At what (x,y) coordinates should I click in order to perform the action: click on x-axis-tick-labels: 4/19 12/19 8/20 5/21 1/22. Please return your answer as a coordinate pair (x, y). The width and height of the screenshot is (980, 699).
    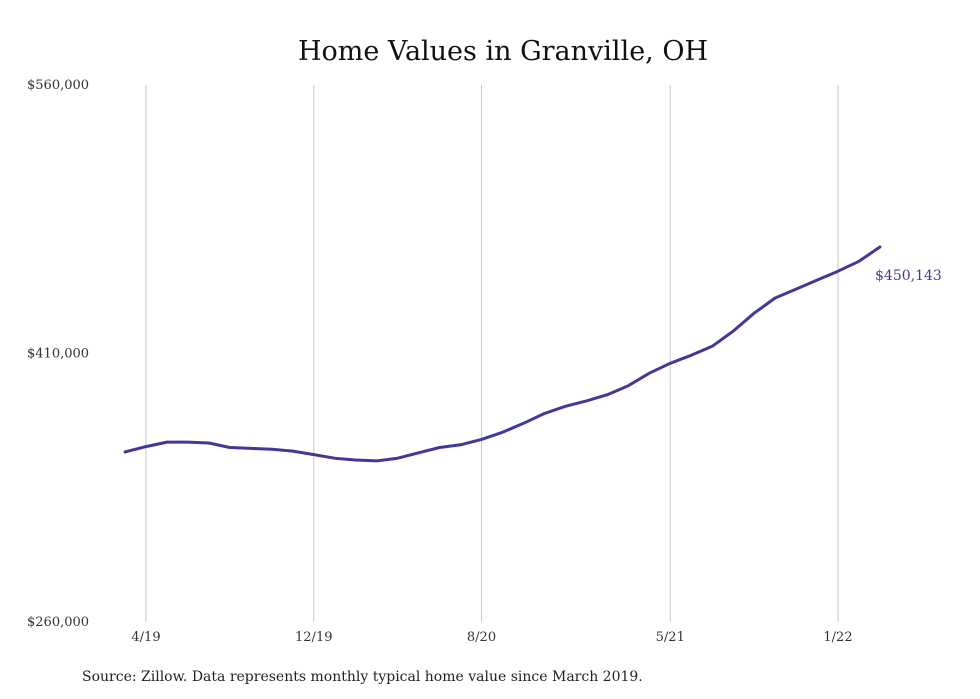
    Looking at the image, I should click on (491, 637).